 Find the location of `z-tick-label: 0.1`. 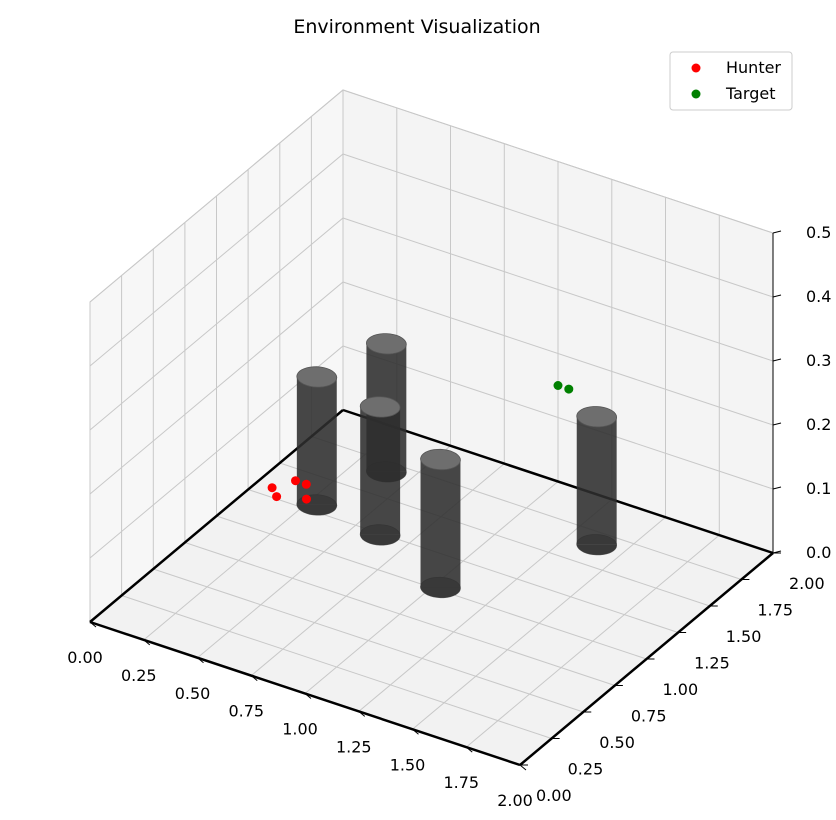

z-tick-label: 0.1 is located at coordinates (818, 488).